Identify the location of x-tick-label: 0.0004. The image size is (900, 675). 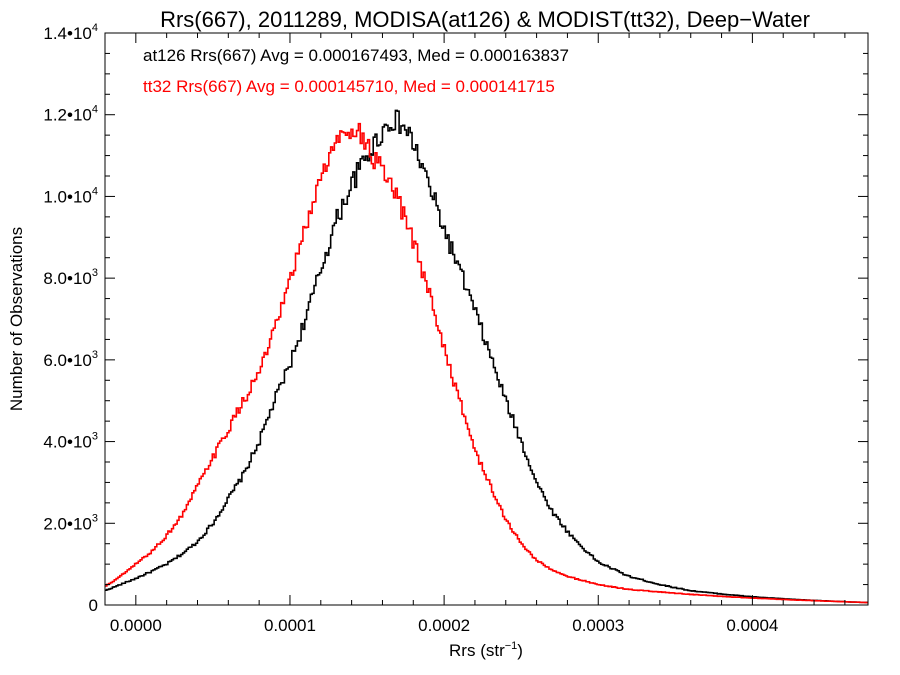
(752, 625).